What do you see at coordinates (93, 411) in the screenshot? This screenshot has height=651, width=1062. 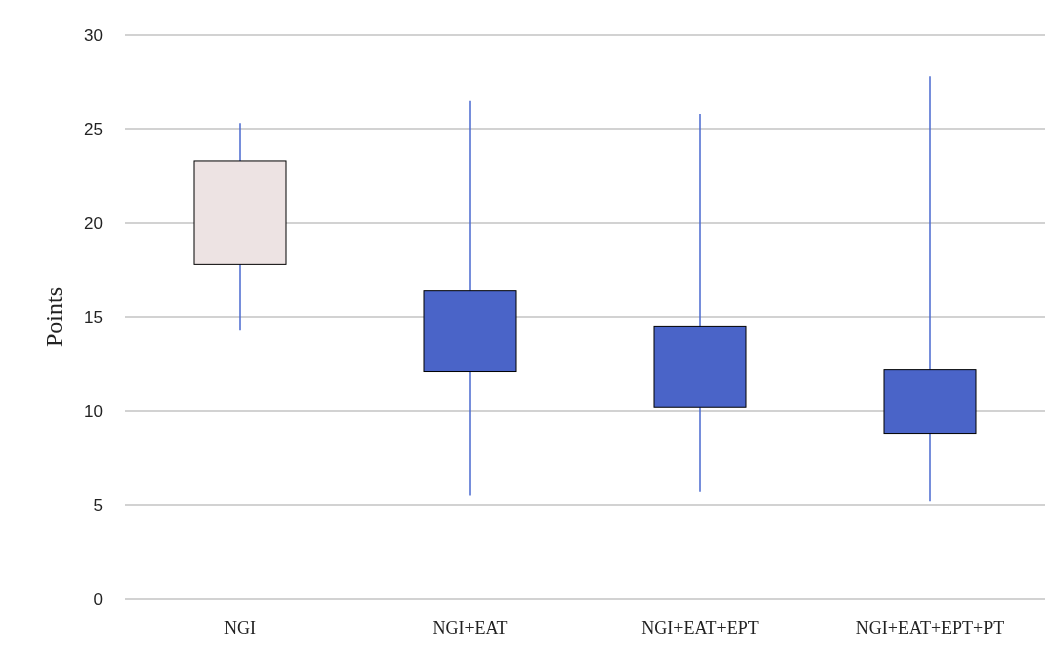 I see `y-tick-label: 10` at bounding box center [93, 411].